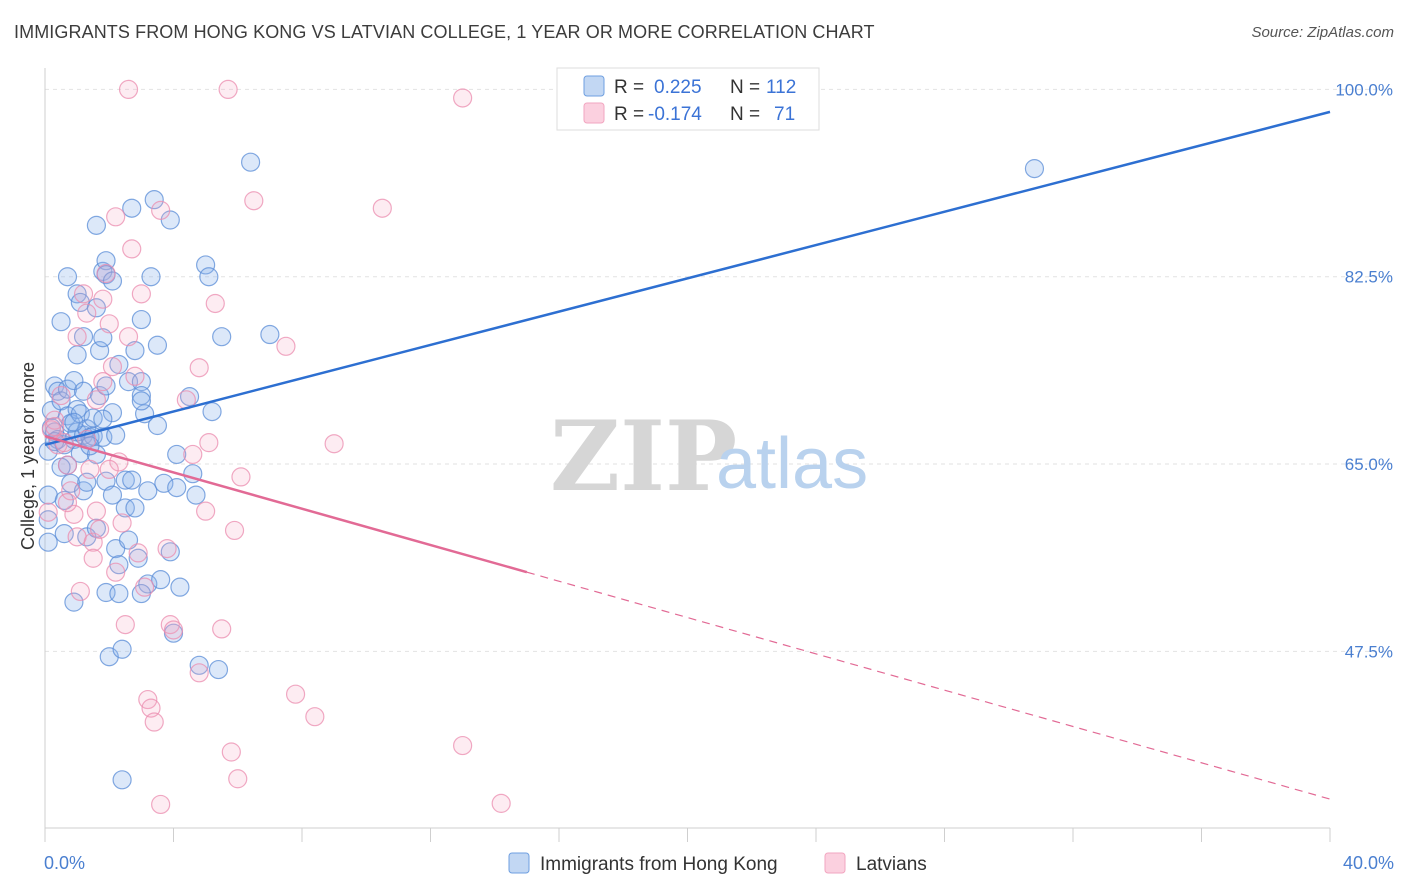 This screenshot has width=1406, height=892. I want to click on legend-n-label-1: N =, so click(745, 87).